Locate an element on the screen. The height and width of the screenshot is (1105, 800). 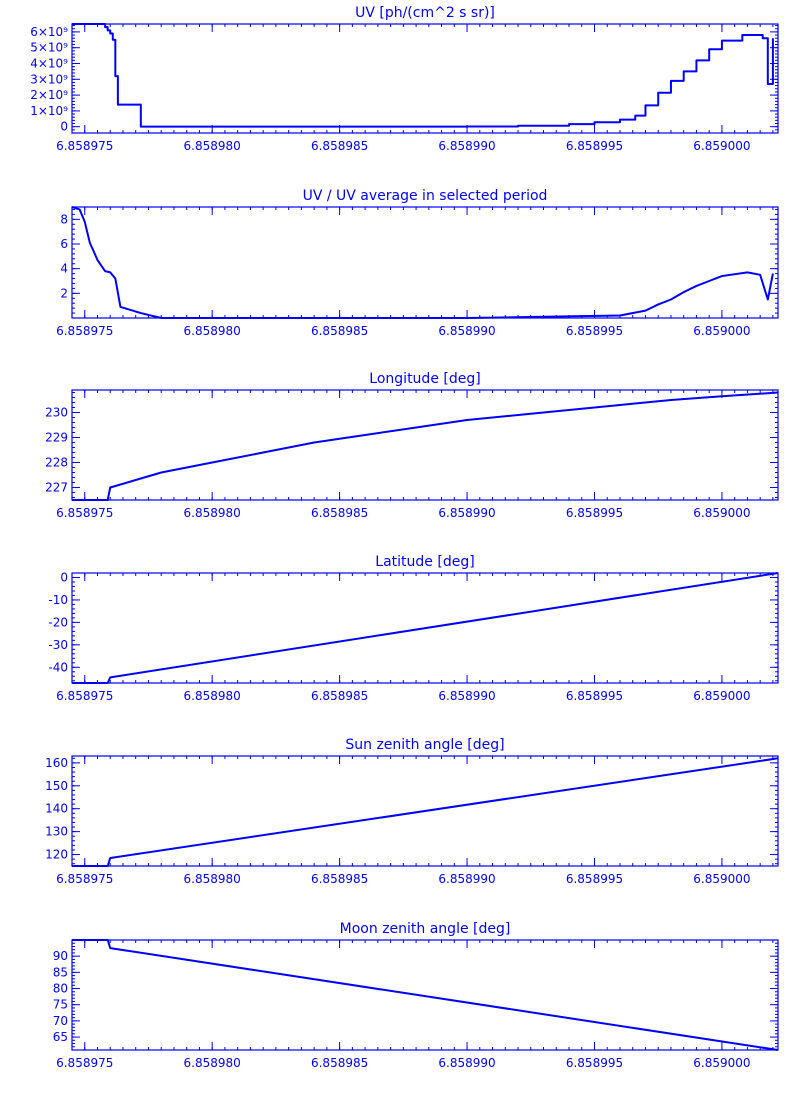
y-tick-label: 130 is located at coordinates (56, 832).